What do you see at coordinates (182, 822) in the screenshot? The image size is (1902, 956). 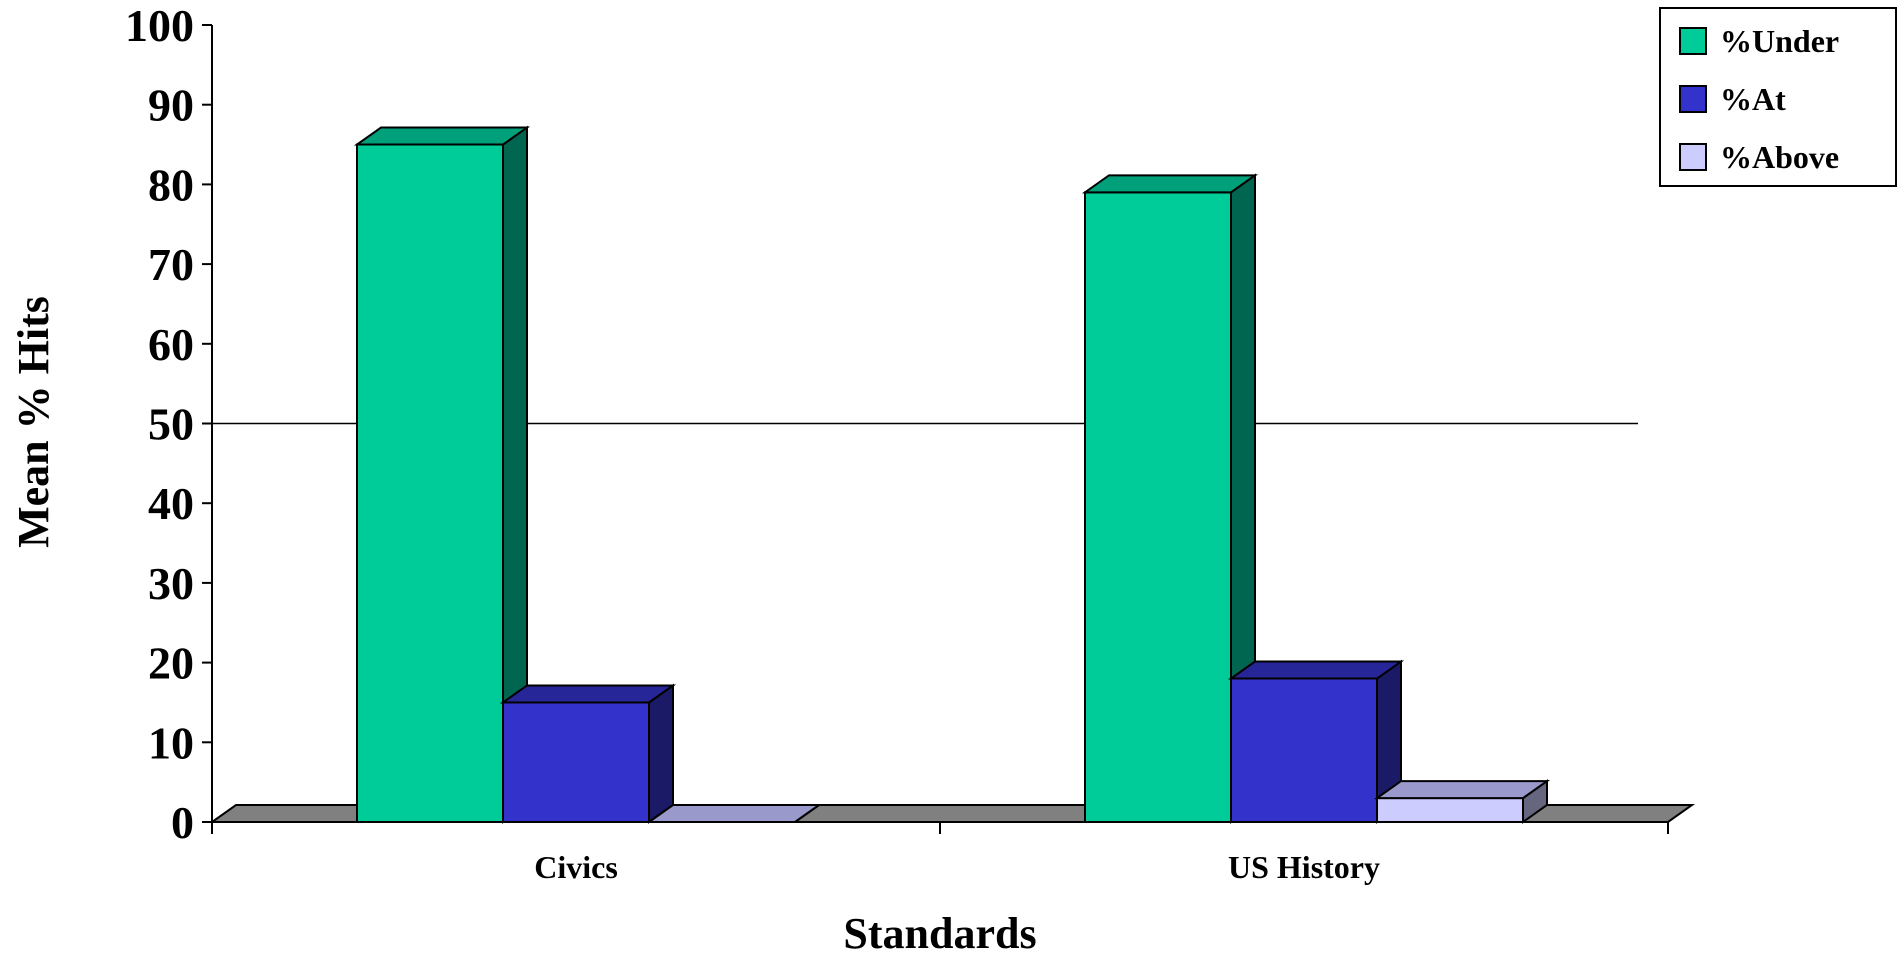 I see `y-tick-label: 0` at bounding box center [182, 822].